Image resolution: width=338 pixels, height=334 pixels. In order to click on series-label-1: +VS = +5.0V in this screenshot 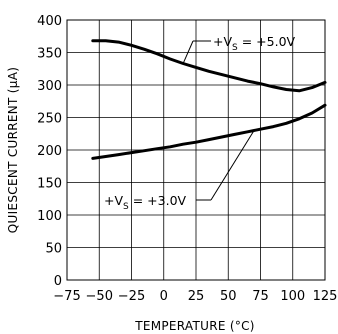, I will do `click(254, 43)`.